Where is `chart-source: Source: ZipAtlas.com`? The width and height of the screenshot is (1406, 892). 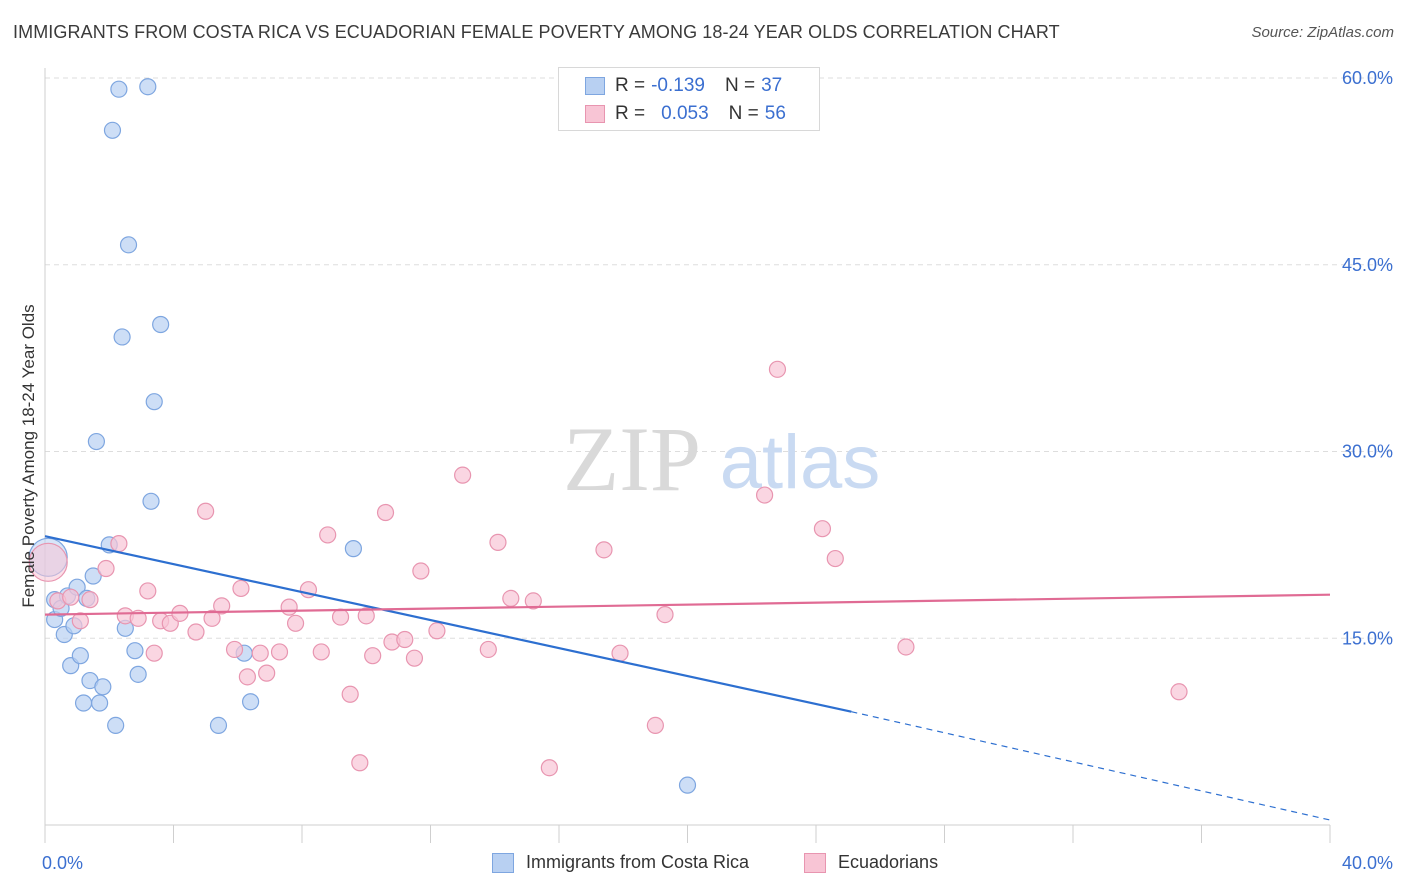 chart-source: Source: ZipAtlas.com is located at coordinates (1322, 32).